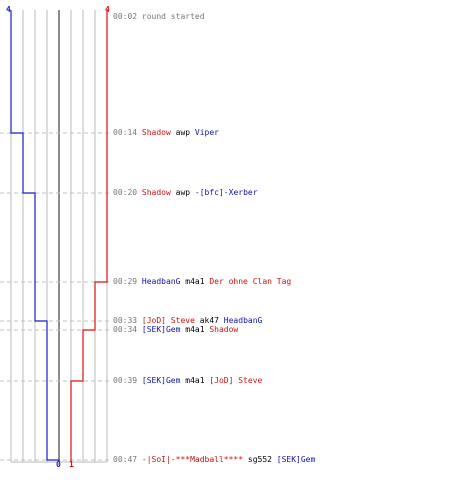 The image size is (450, 500). What do you see at coordinates (127, 459) in the screenshot?
I see `event-time: 00:47` at bounding box center [127, 459].